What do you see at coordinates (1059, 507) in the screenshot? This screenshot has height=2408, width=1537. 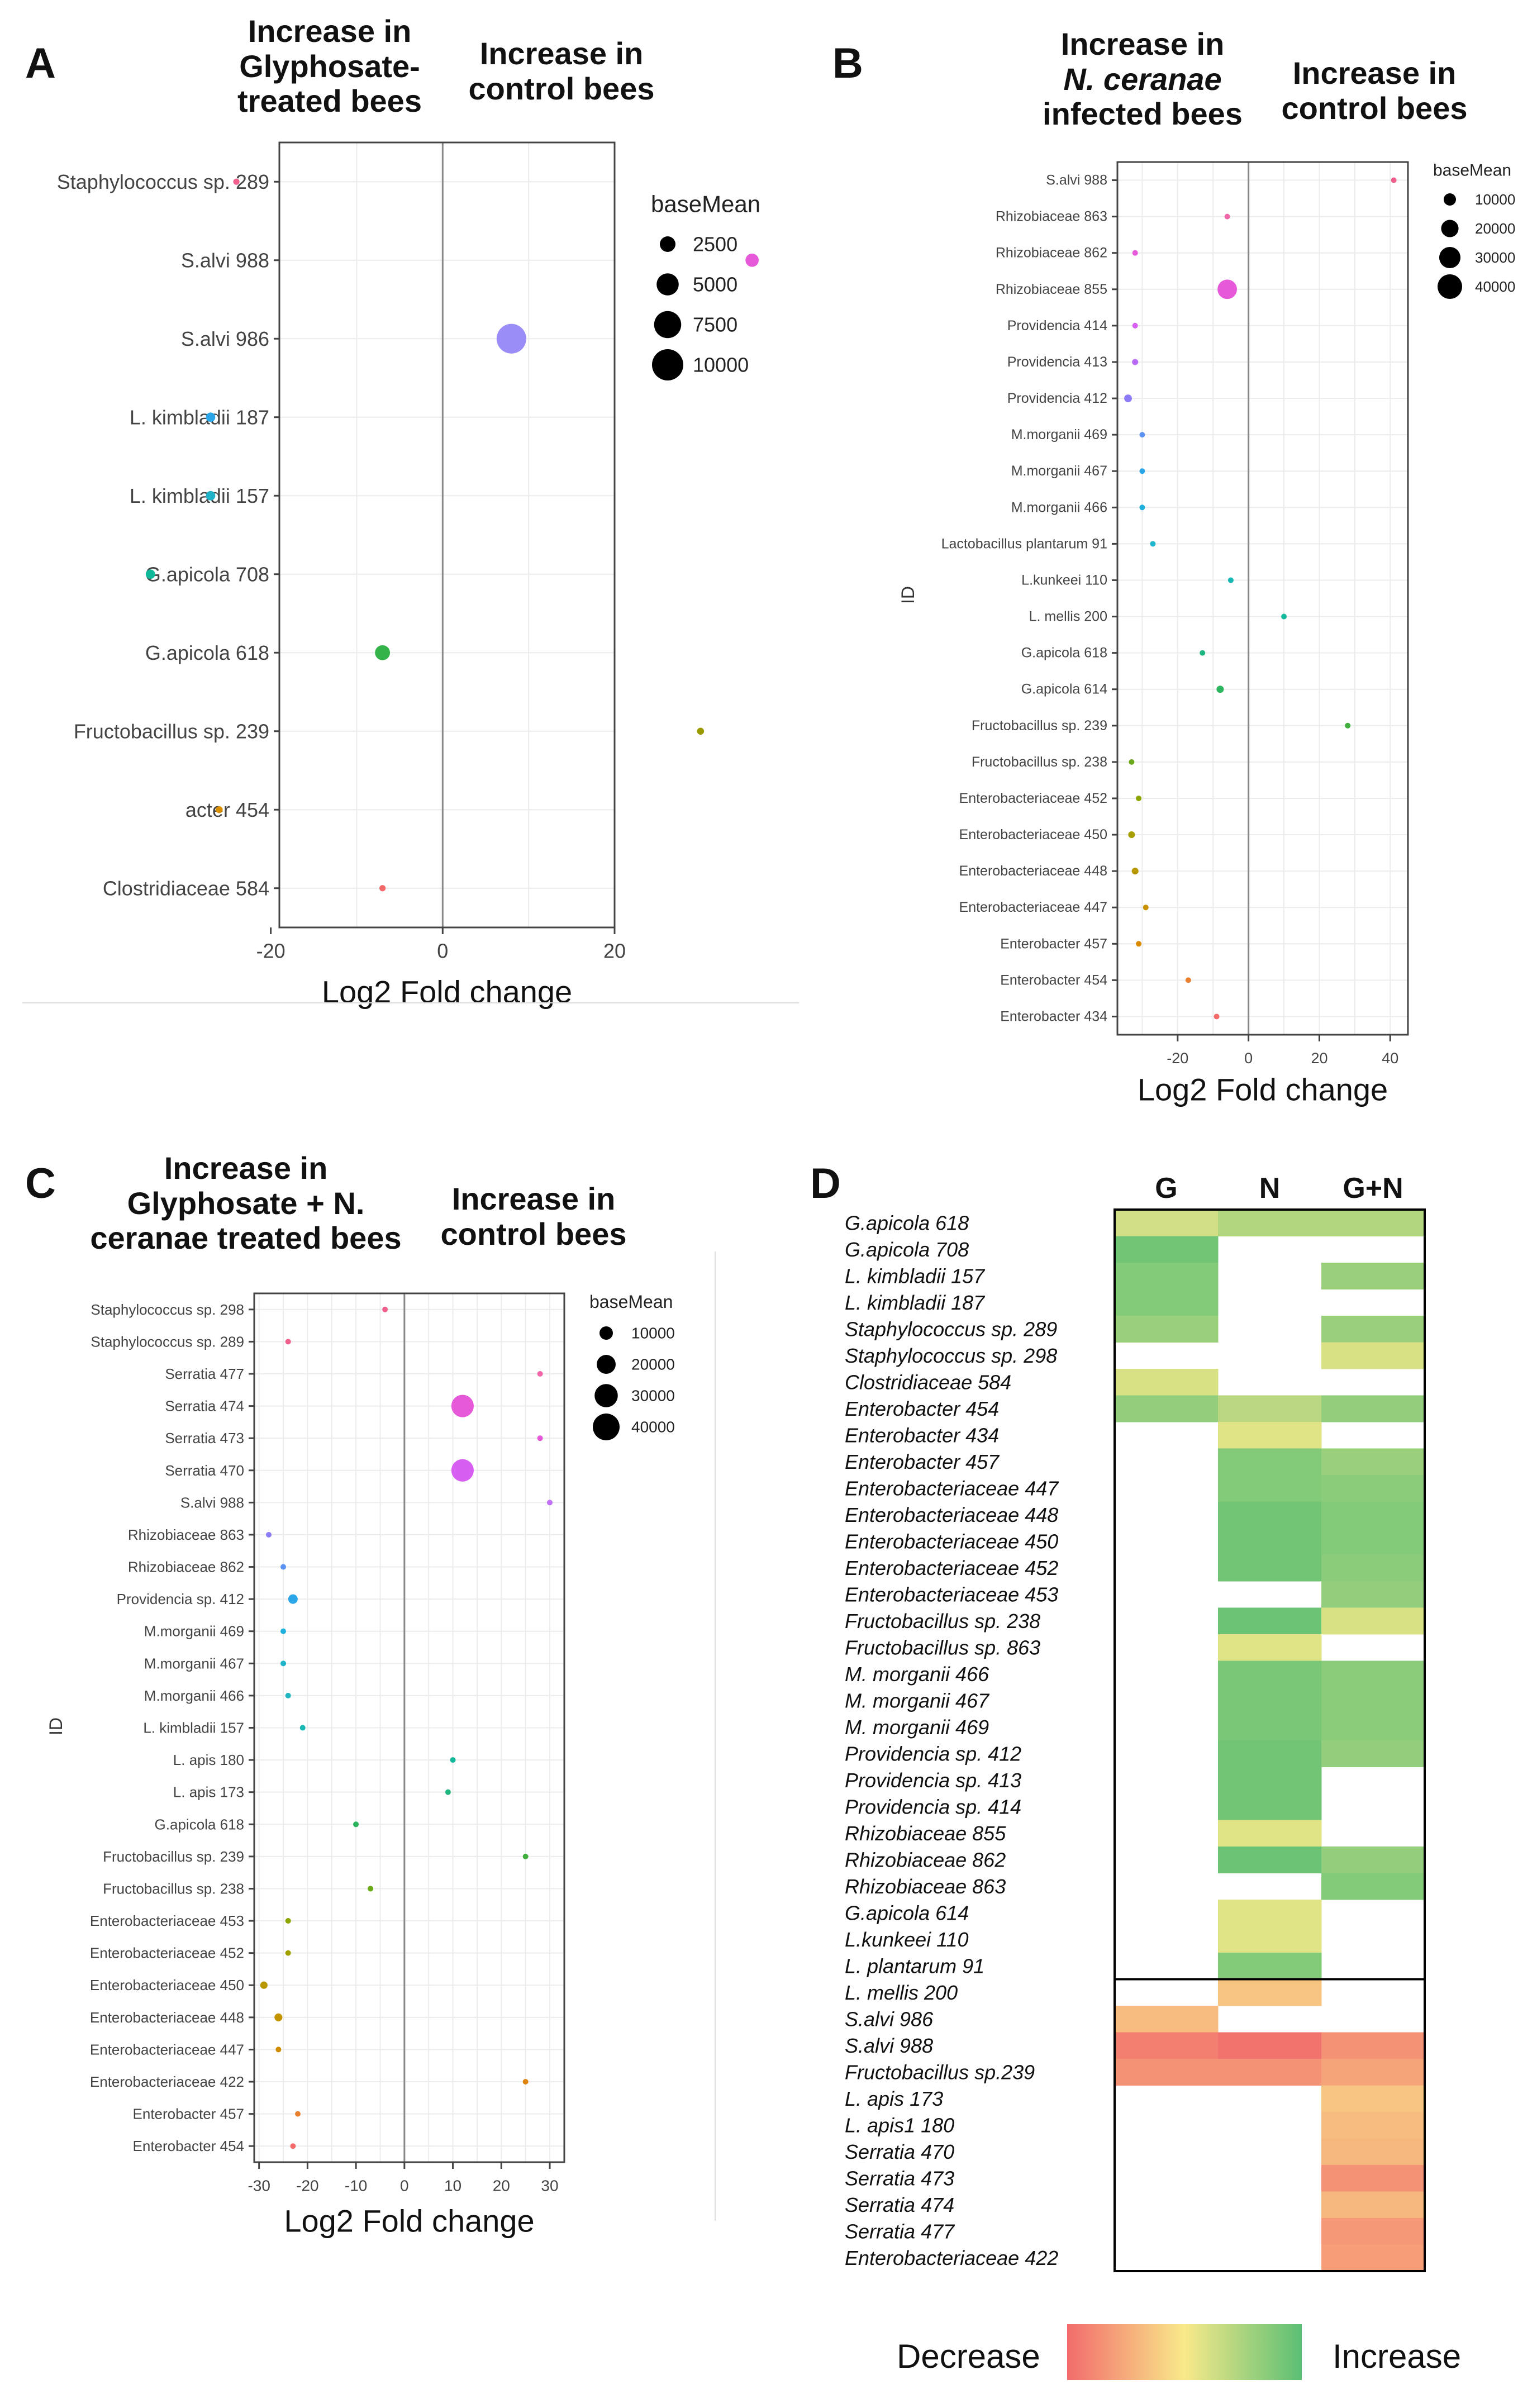 I see `y-tick-label: M.morganii 466` at bounding box center [1059, 507].